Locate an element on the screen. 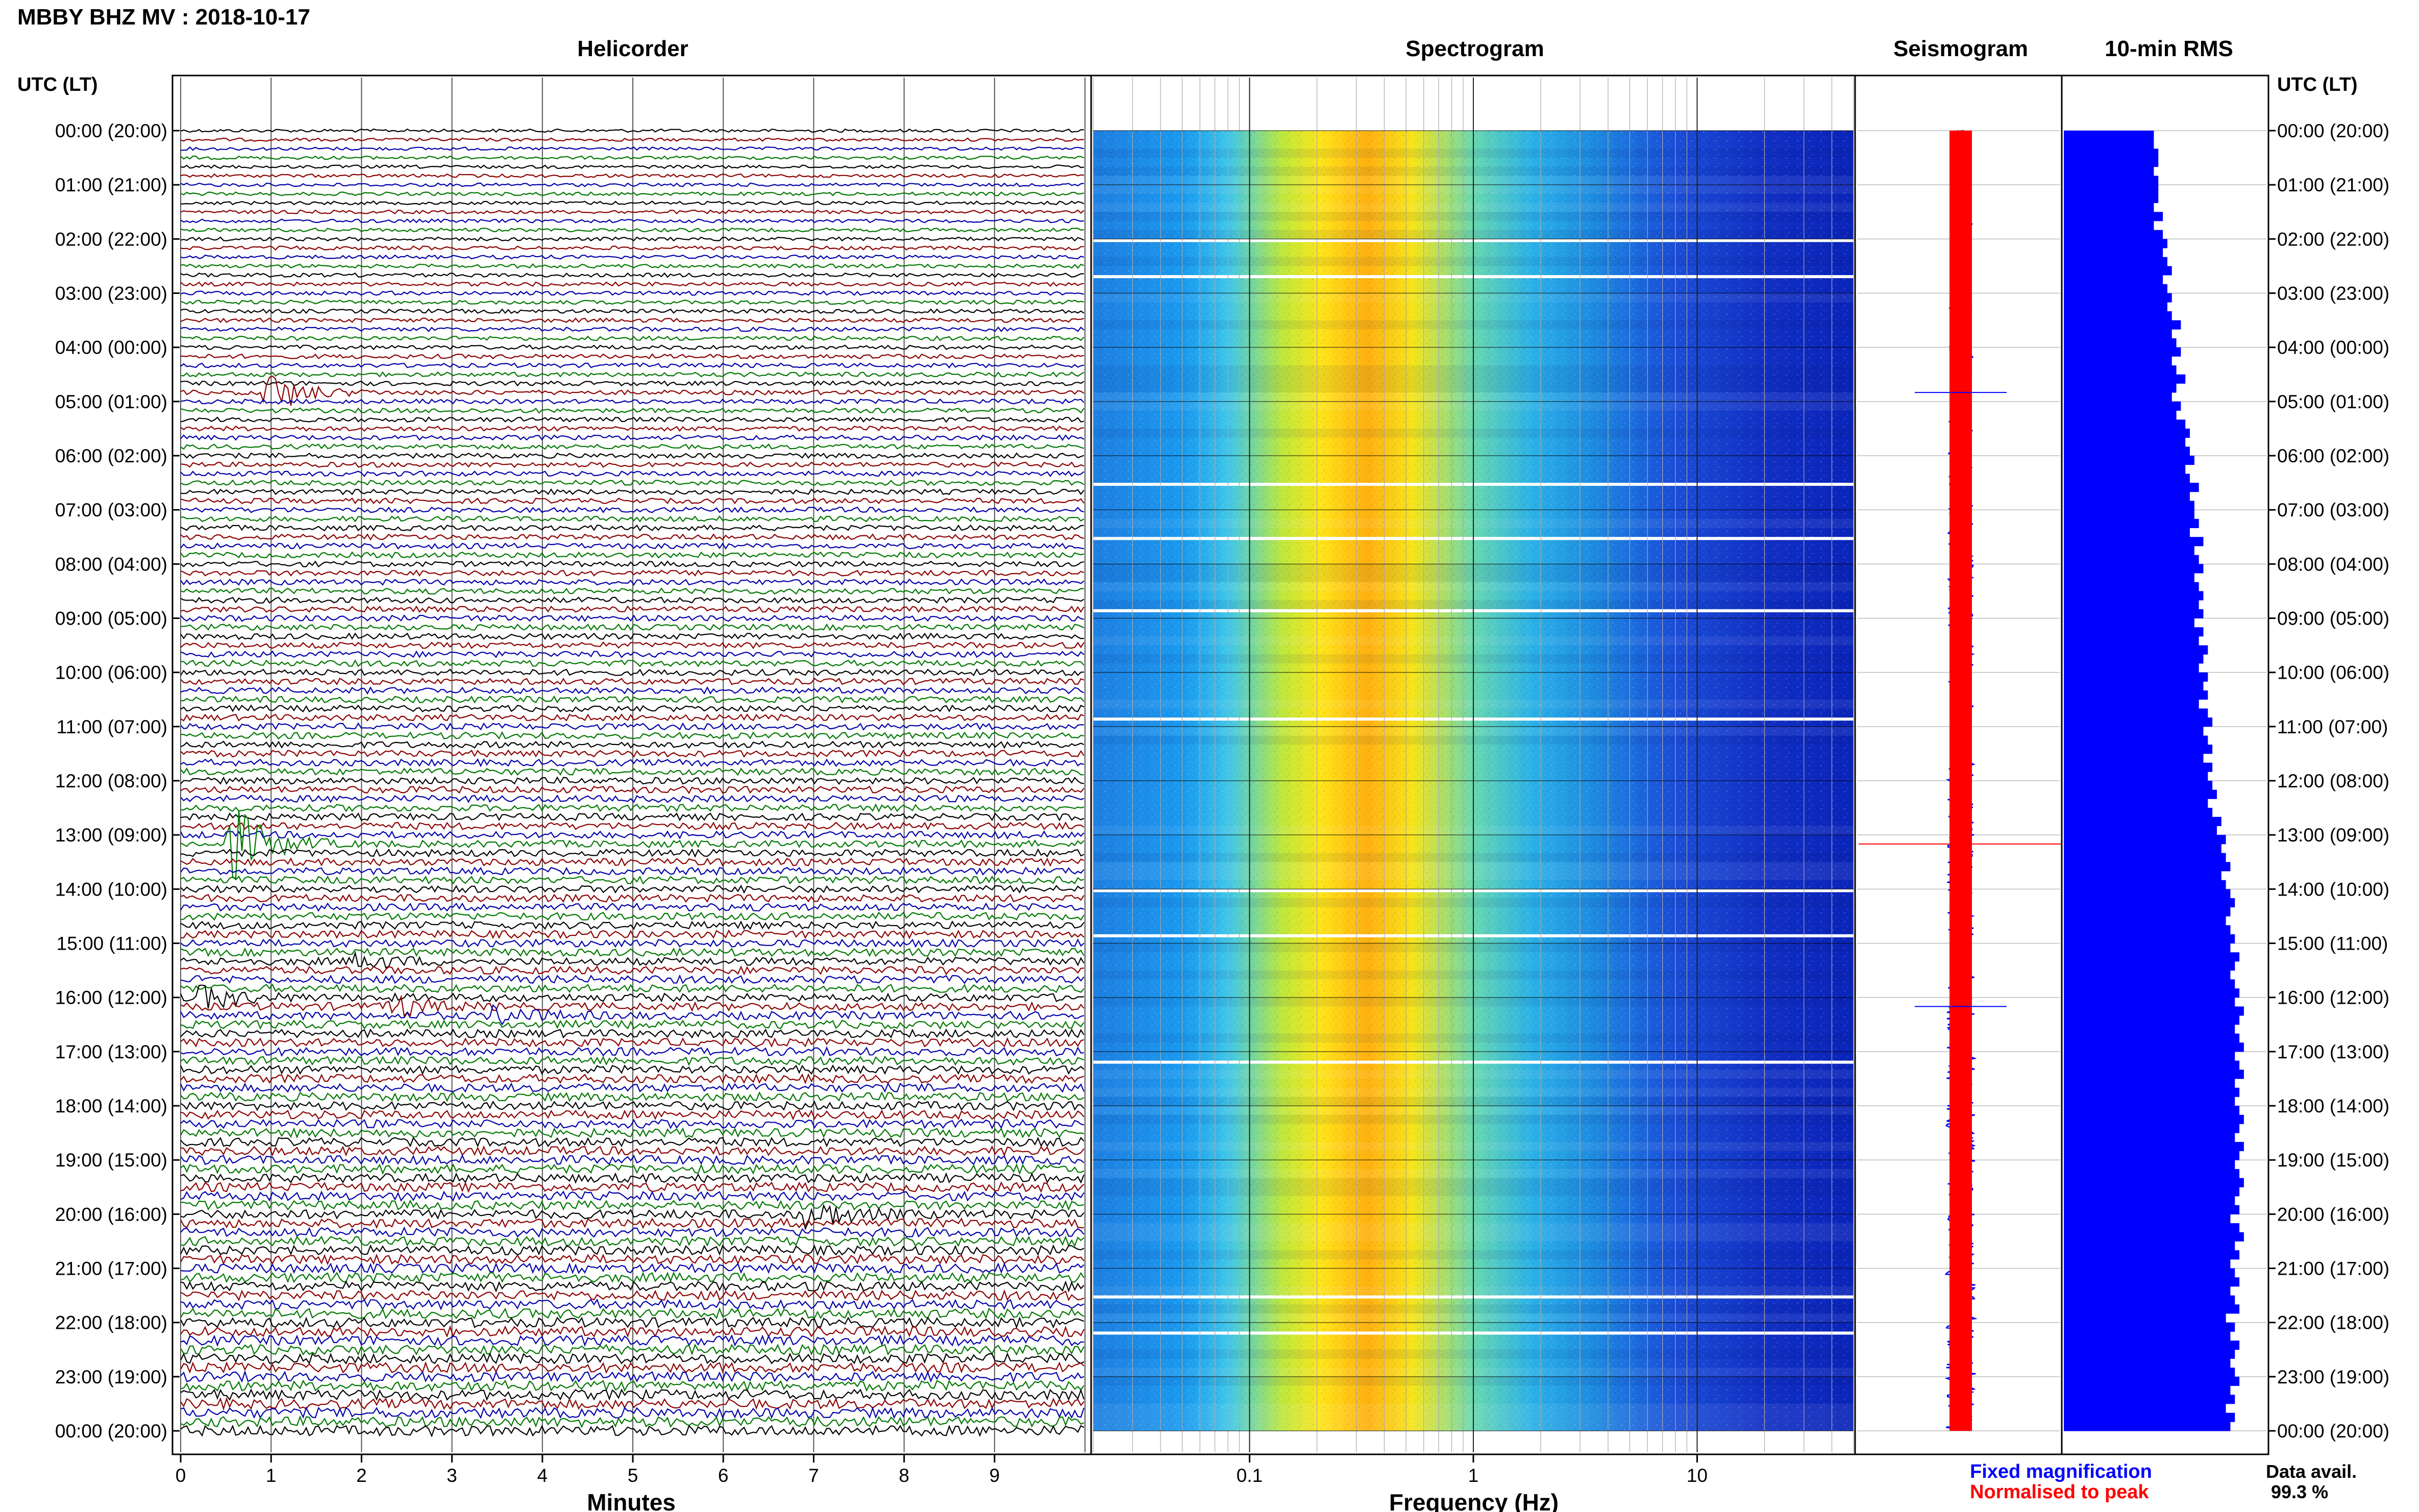 The image size is (2419, 1512). time-tick-label: 13:00 (09:00) is located at coordinates (2333, 835).